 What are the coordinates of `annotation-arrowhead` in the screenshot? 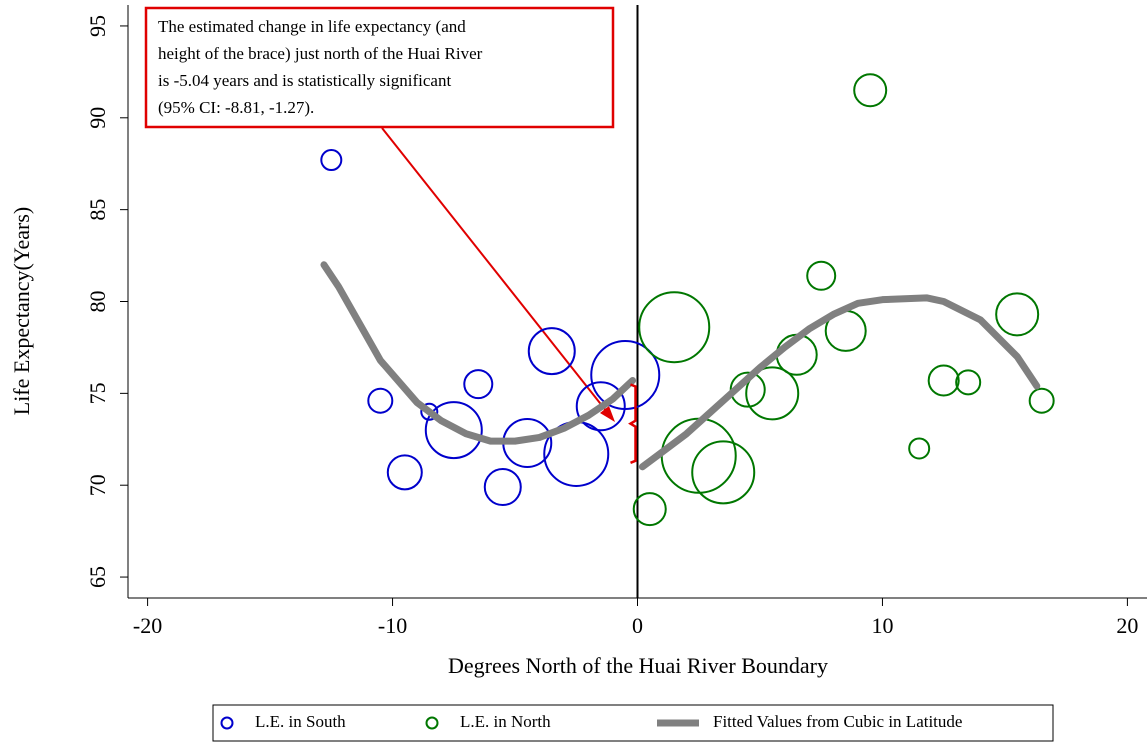 It's located at (607, 414).